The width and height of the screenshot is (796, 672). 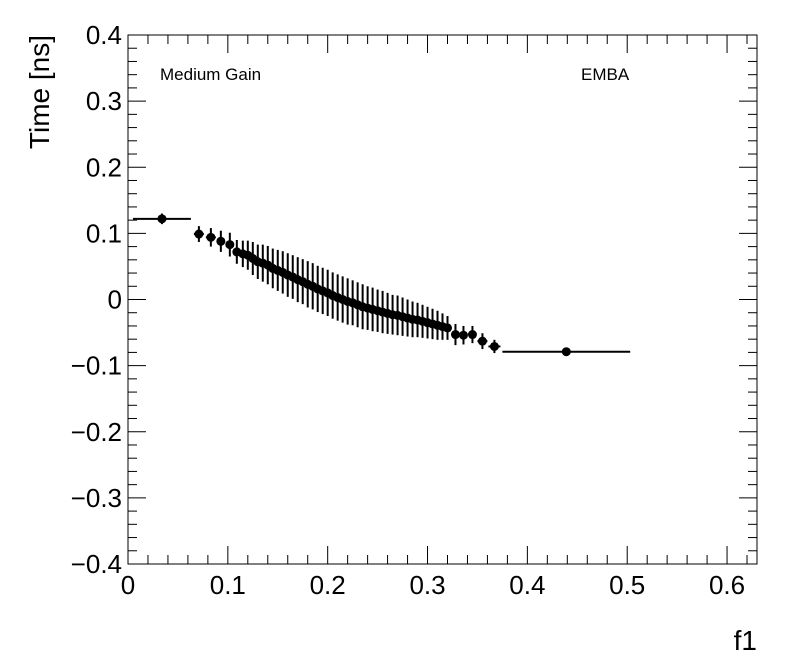 What do you see at coordinates (228, 585) in the screenshot?
I see `x-tick-label: 0.1` at bounding box center [228, 585].